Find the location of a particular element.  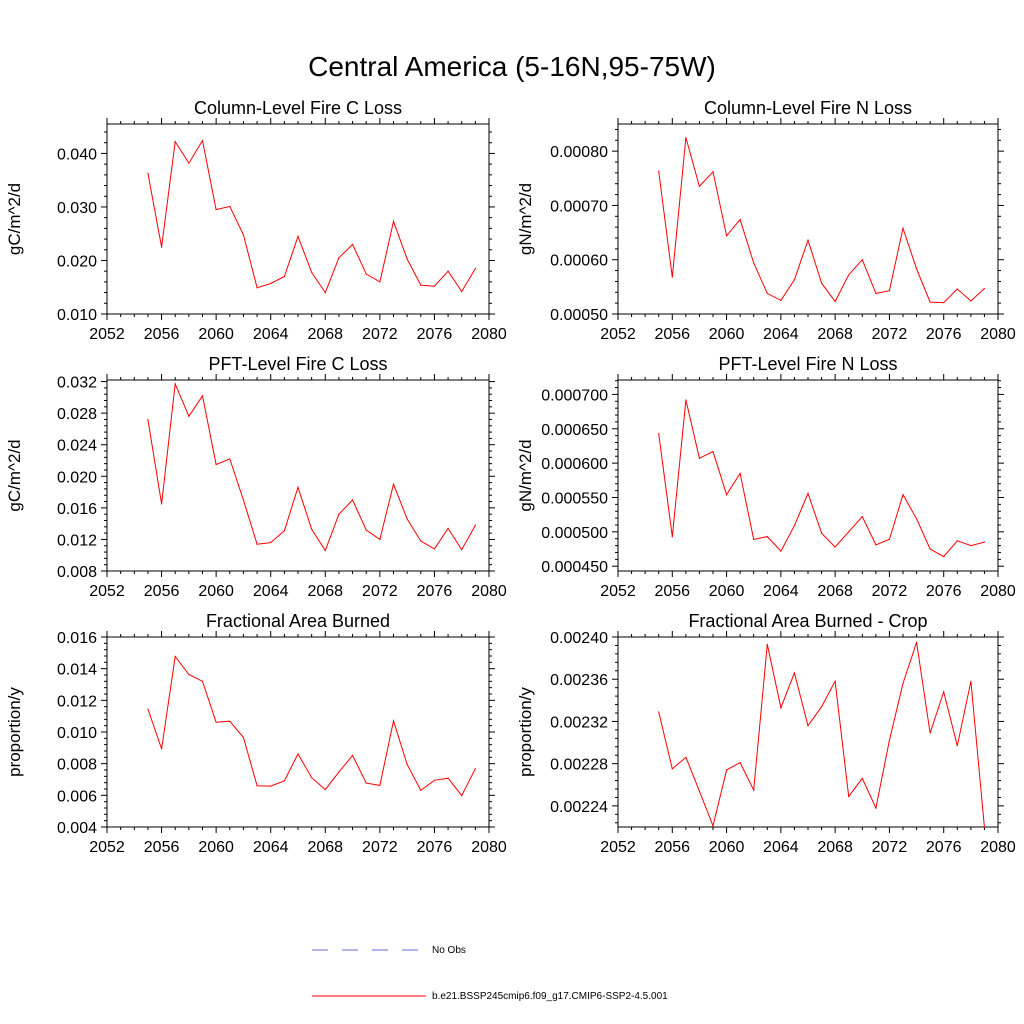

panel-1-xtick-label: 2060 is located at coordinates (216, 334).